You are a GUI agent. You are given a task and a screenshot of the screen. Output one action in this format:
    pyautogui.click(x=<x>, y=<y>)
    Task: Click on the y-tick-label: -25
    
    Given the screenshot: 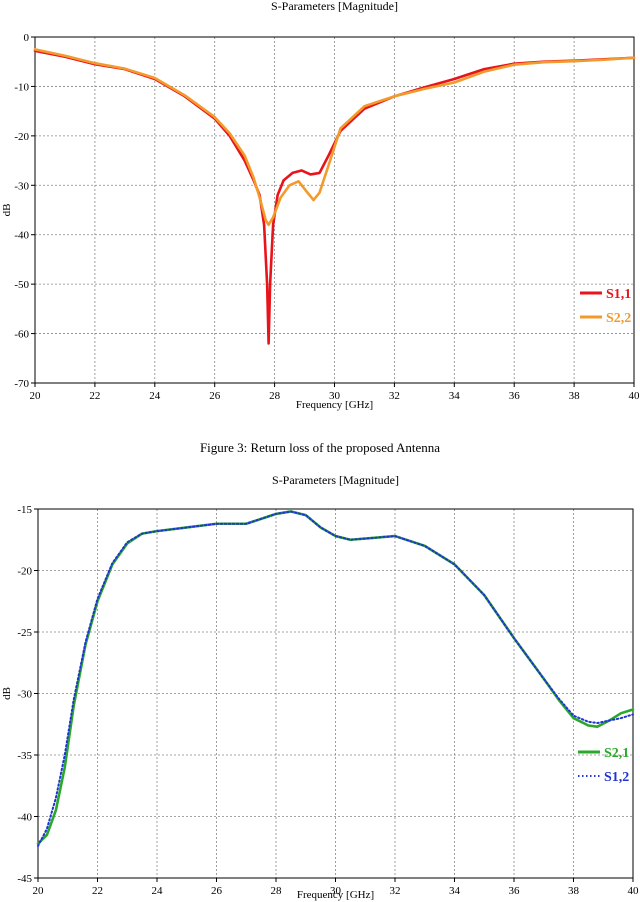 What is the action you would take?
    pyautogui.click(x=24, y=633)
    